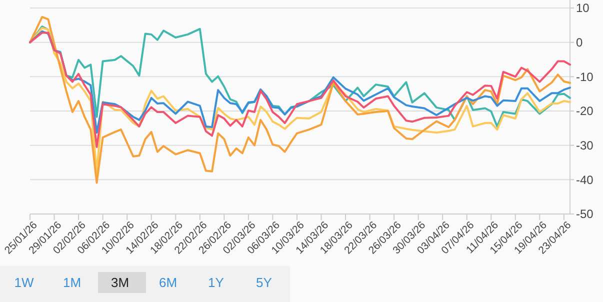 This screenshot has height=302, width=603. What do you see at coordinates (24, 282) in the screenshot?
I see `text: 1W` at bounding box center [24, 282].